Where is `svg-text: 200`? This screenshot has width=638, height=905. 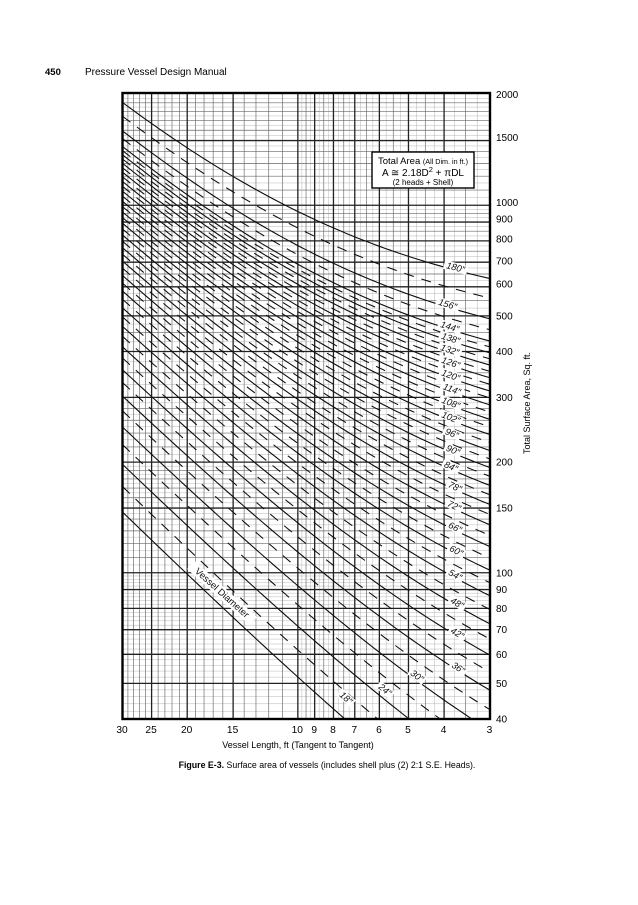 svg-text: 200 is located at coordinates (504, 463).